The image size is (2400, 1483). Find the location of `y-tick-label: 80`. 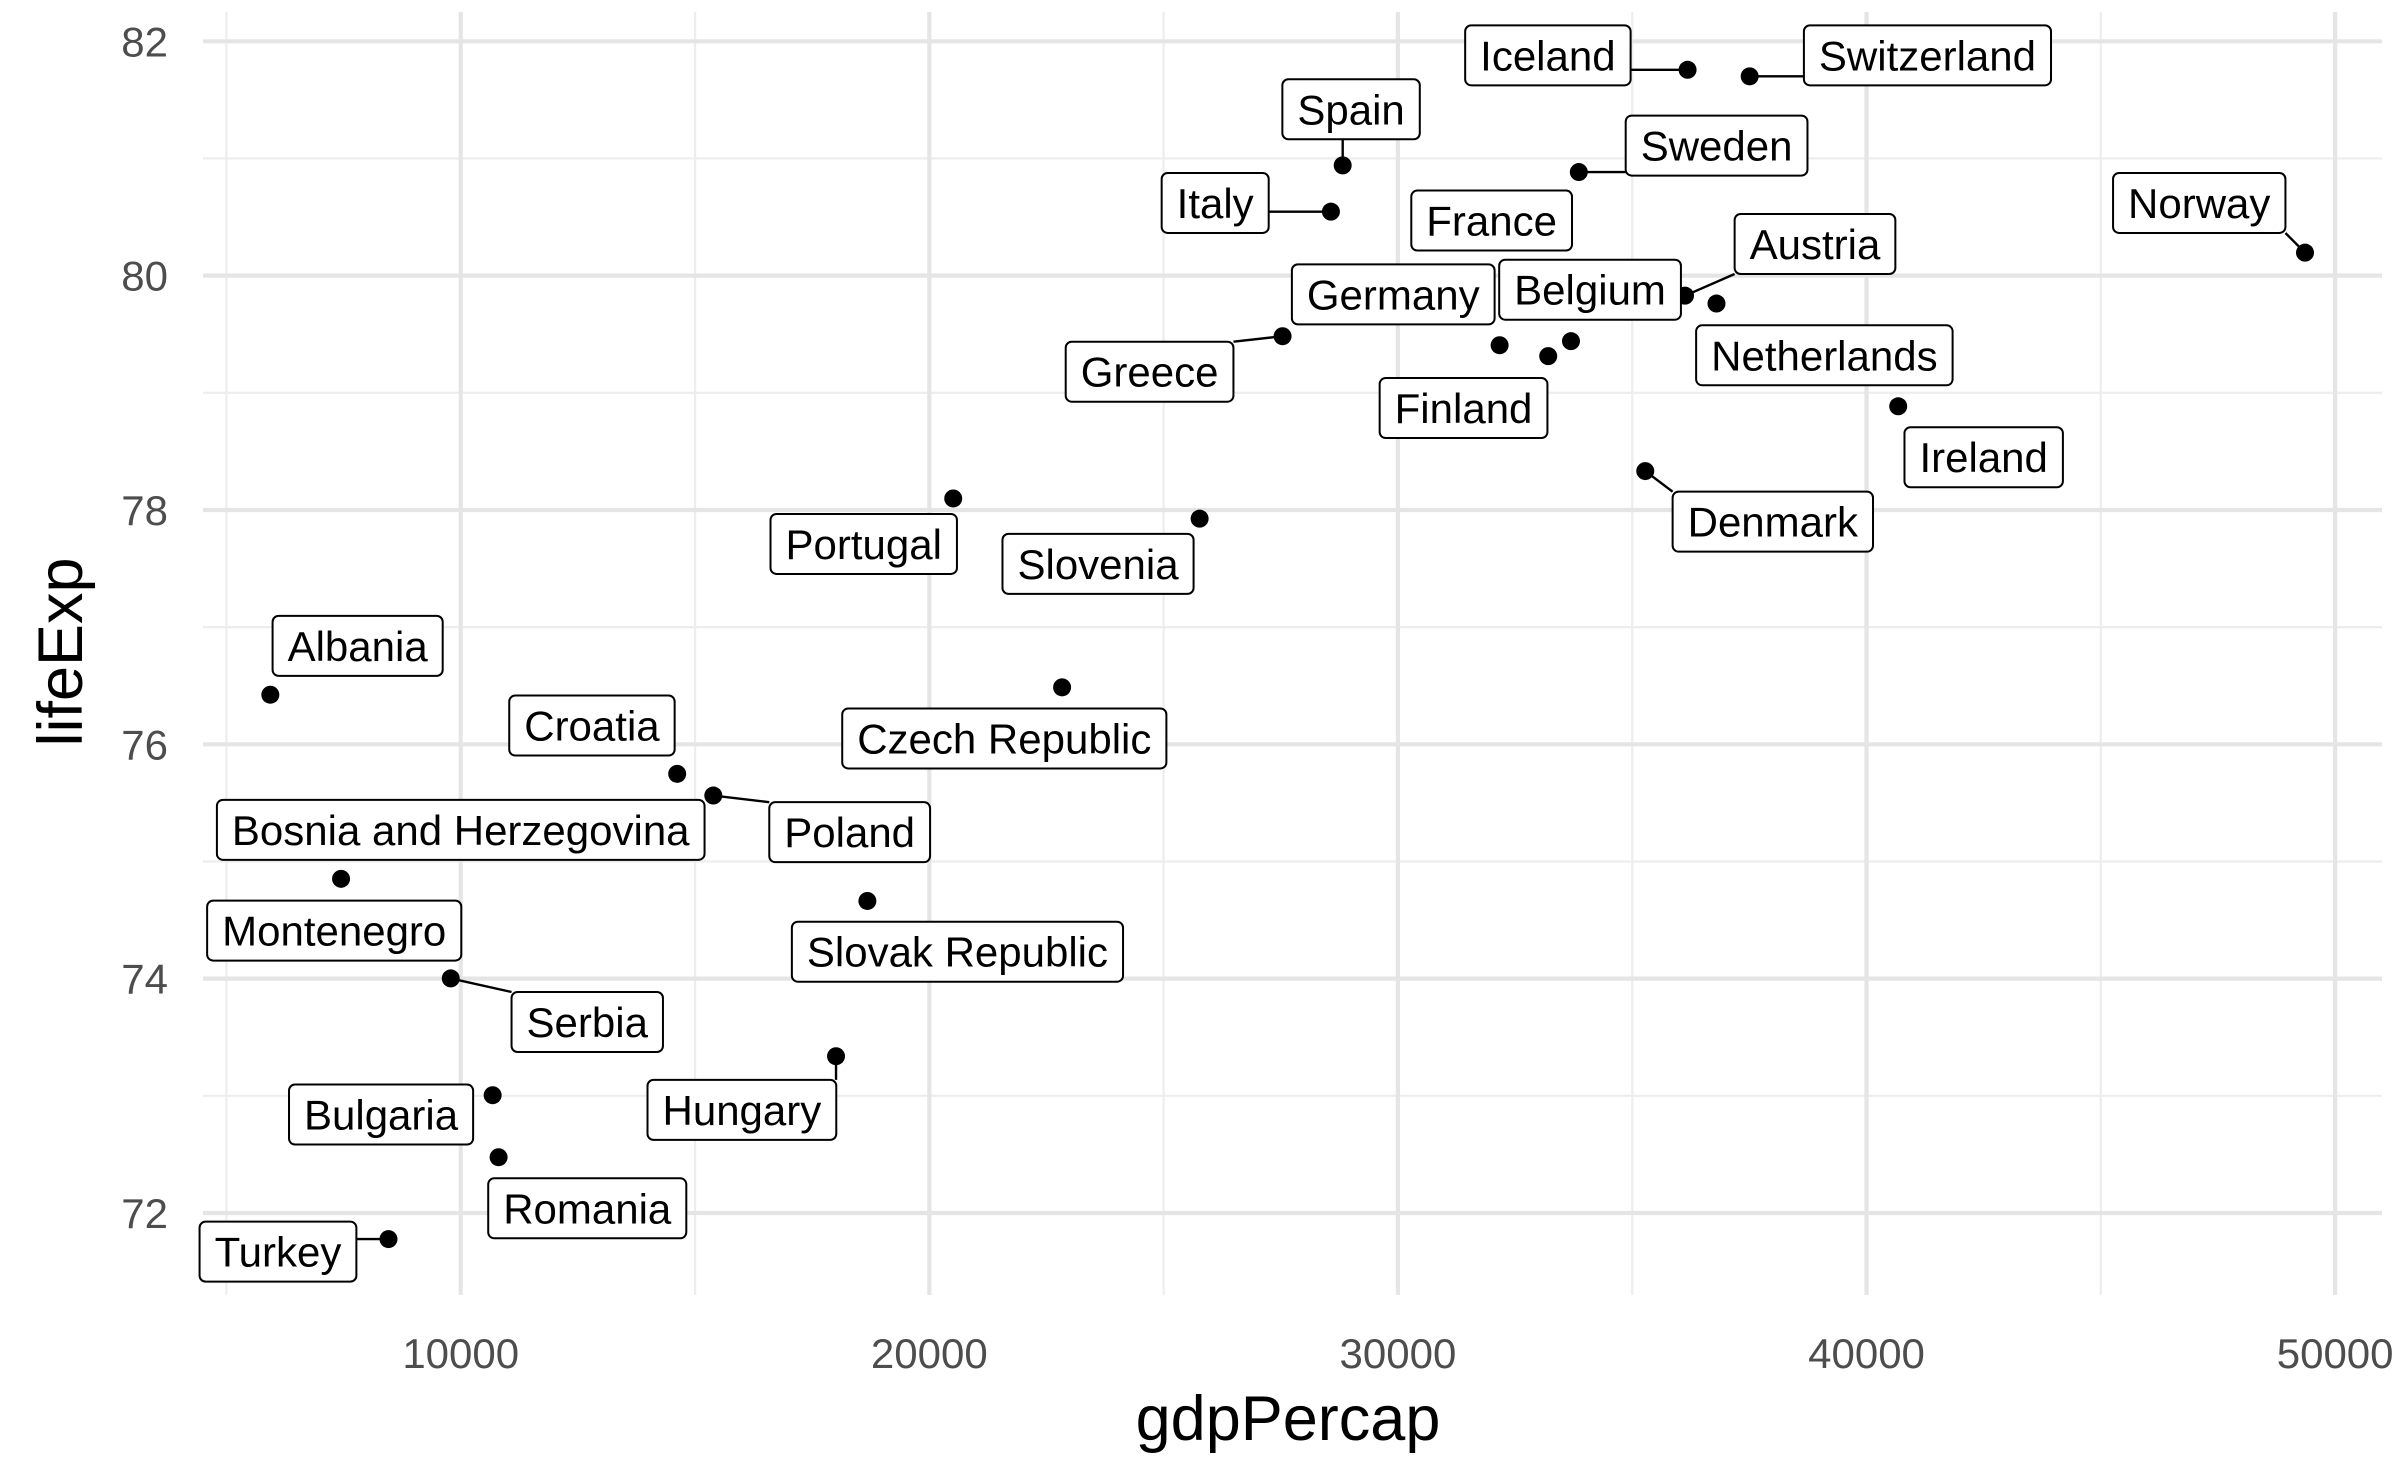

y-tick-label: 80 is located at coordinates (144, 276).